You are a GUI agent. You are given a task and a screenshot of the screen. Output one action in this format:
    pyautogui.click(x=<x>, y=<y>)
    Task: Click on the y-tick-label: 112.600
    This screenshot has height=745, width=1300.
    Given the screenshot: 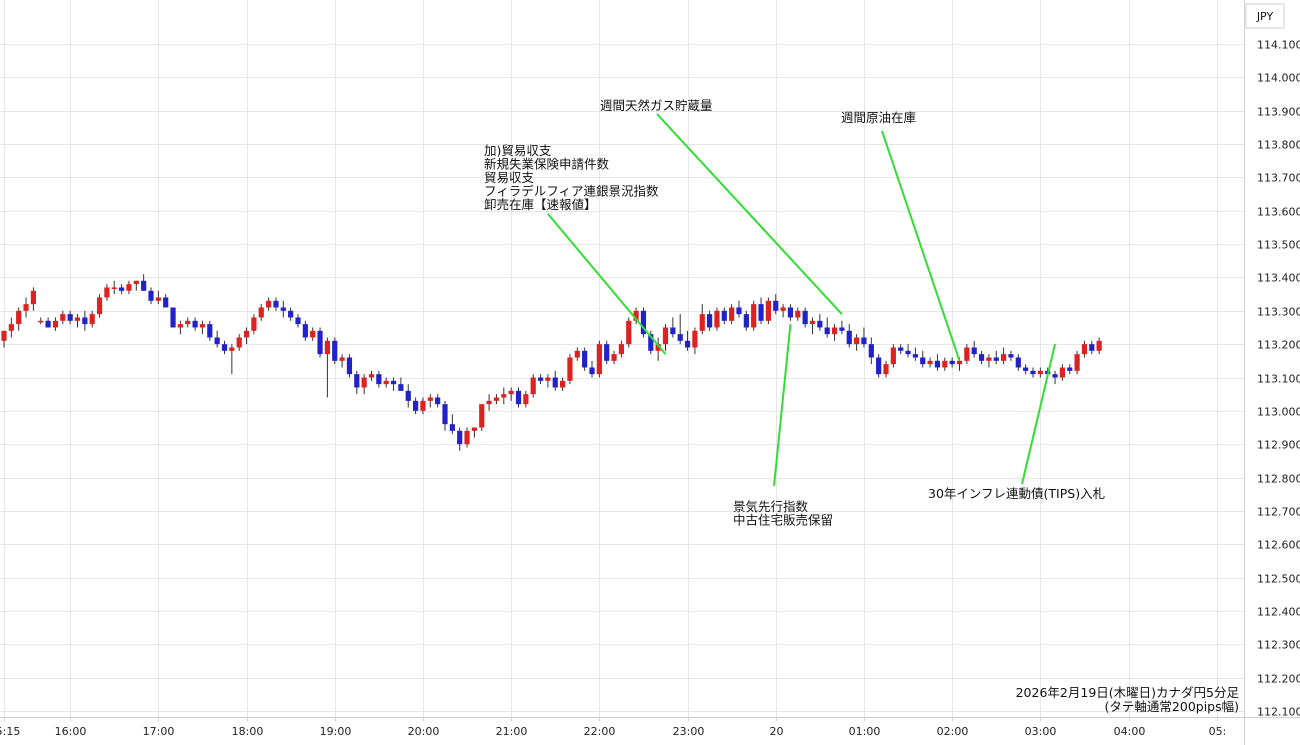 What is the action you would take?
    pyautogui.click(x=1278, y=545)
    